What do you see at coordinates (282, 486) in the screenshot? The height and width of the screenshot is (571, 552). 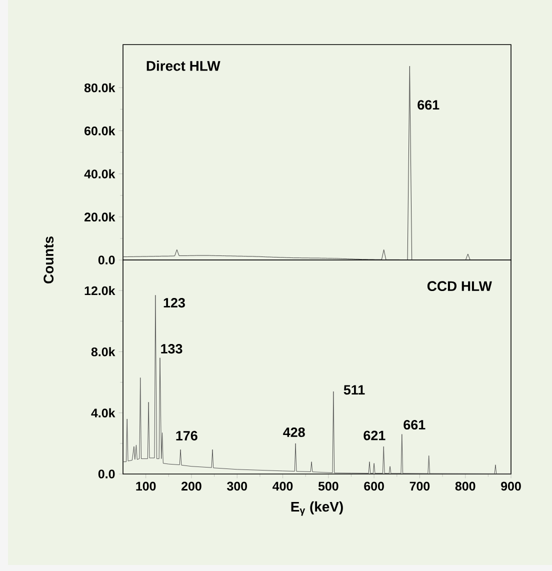 I see `x-tick-label: 400` at bounding box center [282, 486].